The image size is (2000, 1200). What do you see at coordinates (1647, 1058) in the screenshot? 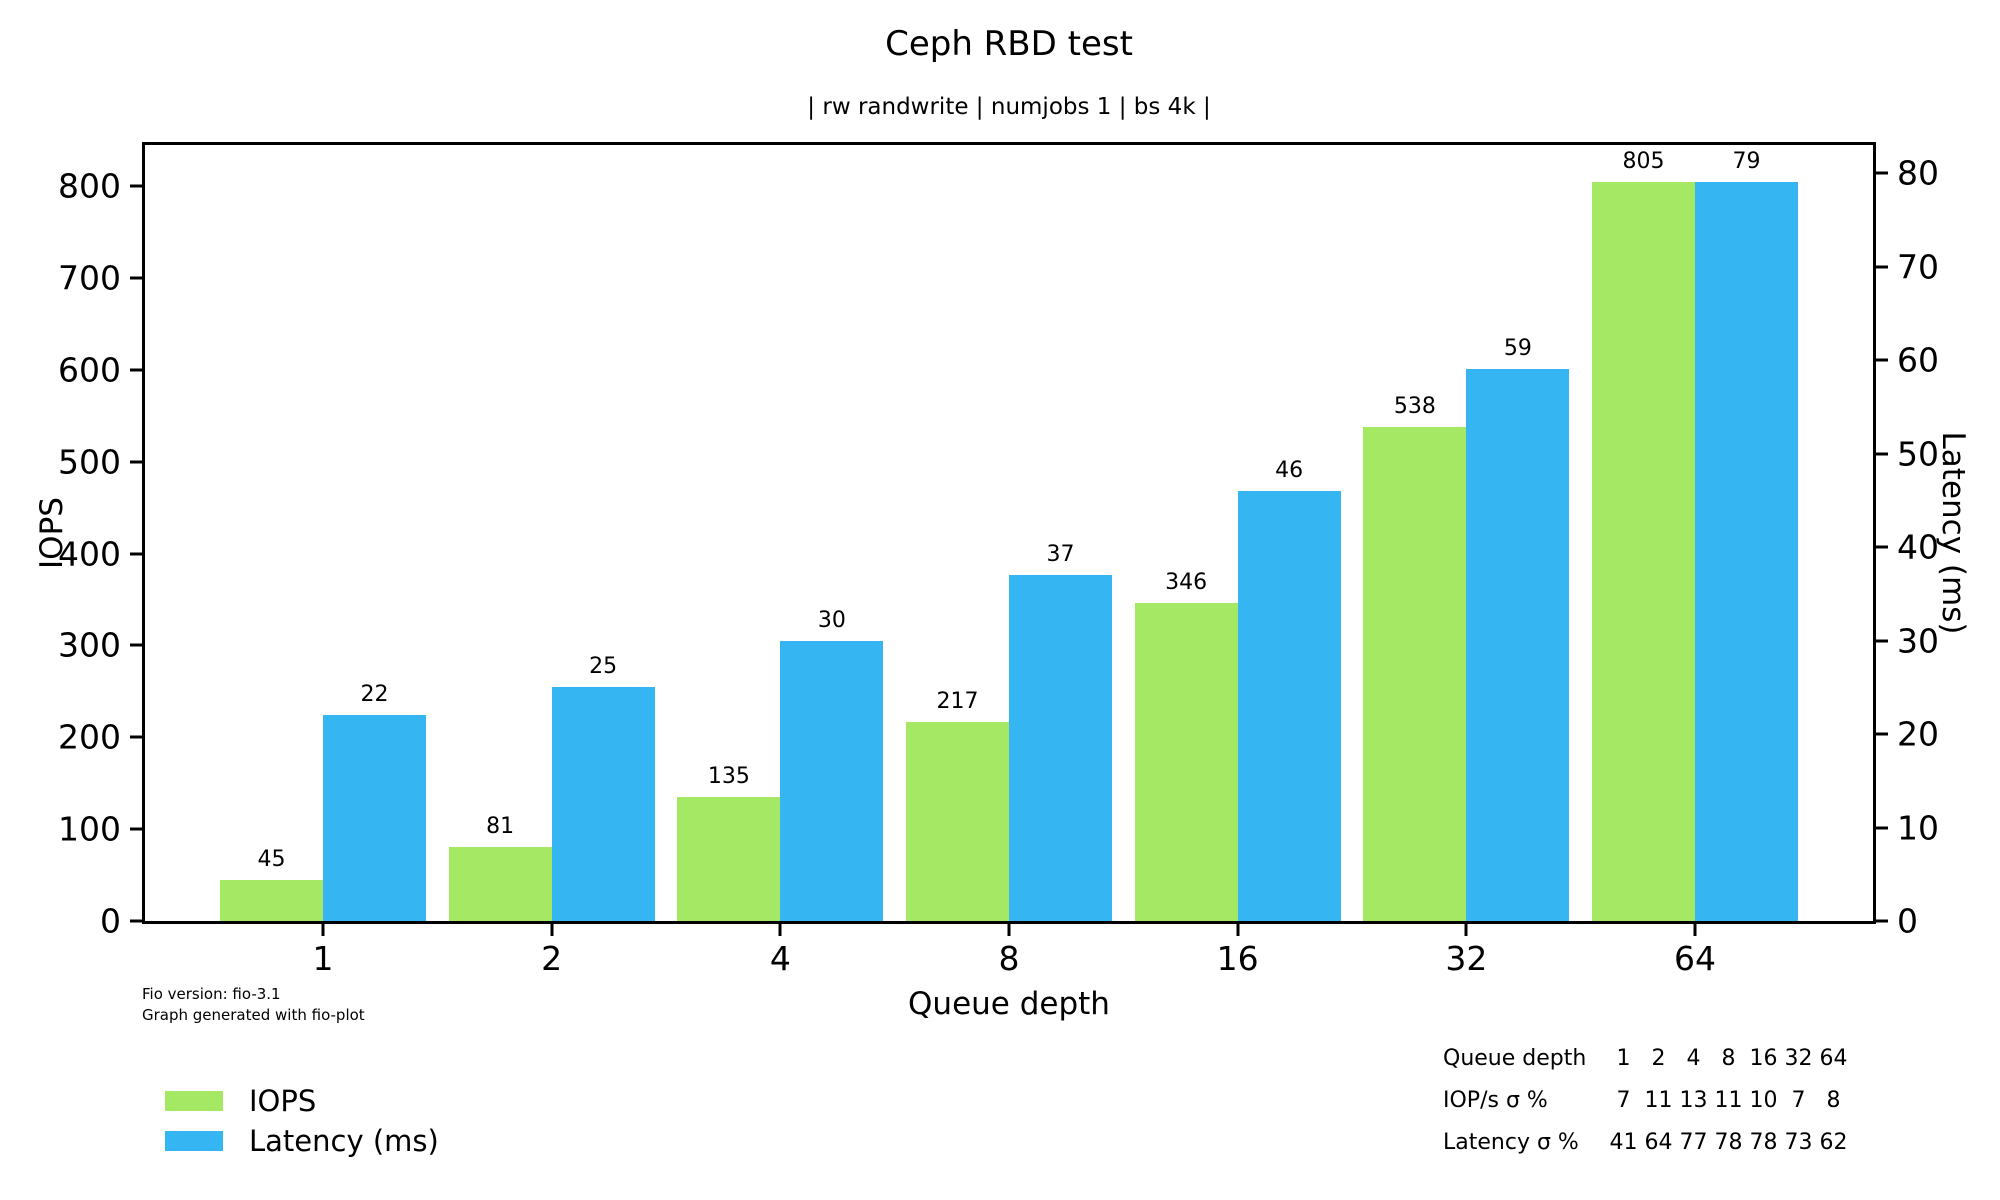
I see `stats-table-row: Queue depth 1 2 4 8 16 32 64` at bounding box center [1647, 1058].